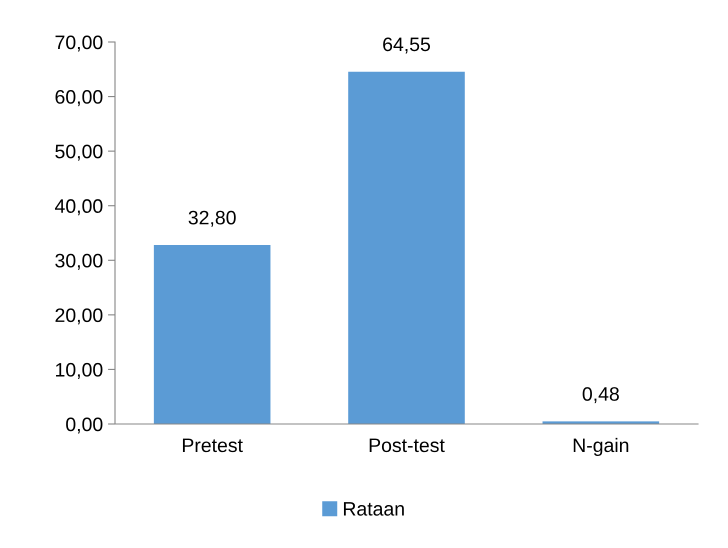 This screenshot has width=728, height=548. What do you see at coordinates (374, 509) in the screenshot?
I see `legend-label: Rataan` at bounding box center [374, 509].